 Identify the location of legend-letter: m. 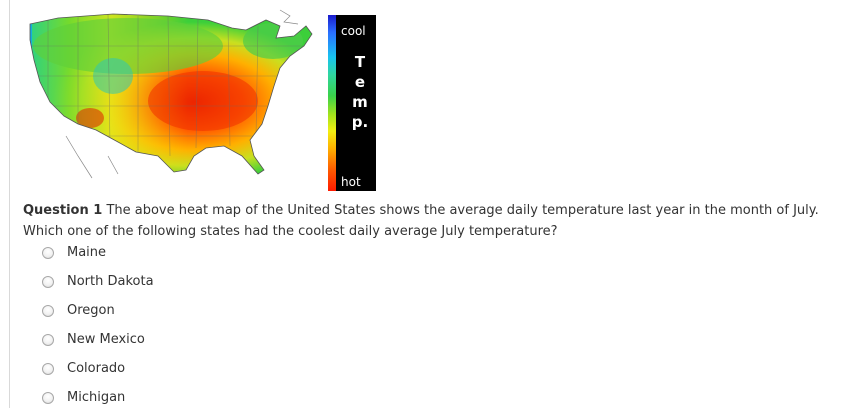
(360, 102).